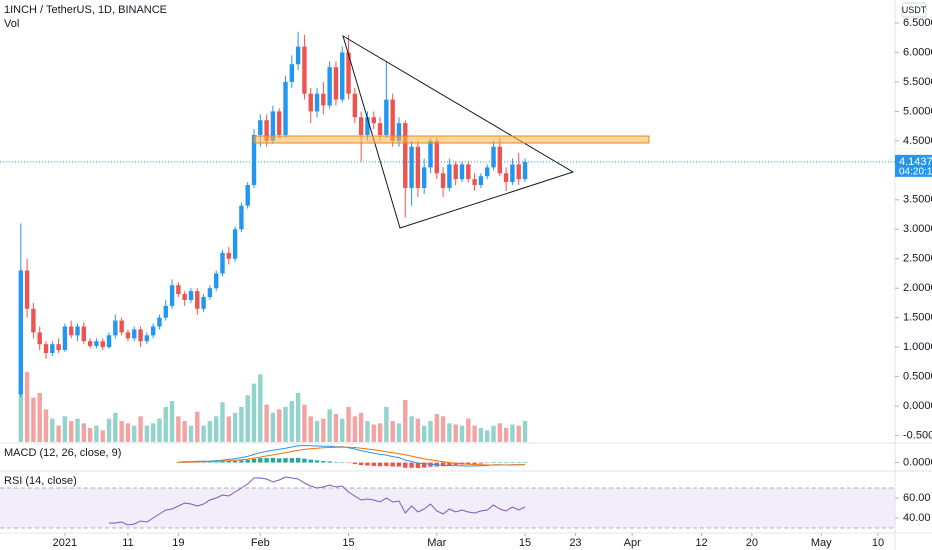 The height and width of the screenshot is (550, 932). What do you see at coordinates (348, 543) in the screenshot?
I see `x-tick-label: 15` at bounding box center [348, 543].